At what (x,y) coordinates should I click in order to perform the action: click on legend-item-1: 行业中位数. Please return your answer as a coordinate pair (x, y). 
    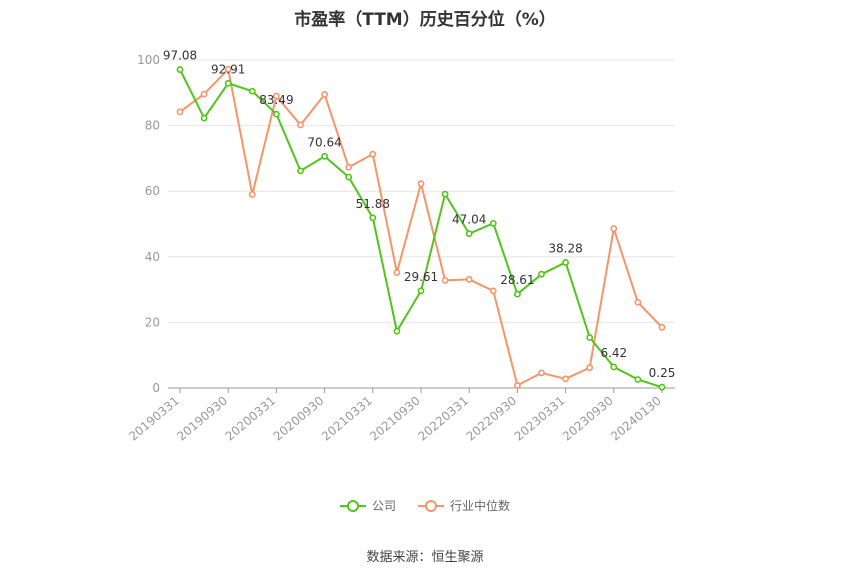
    Looking at the image, I should click on (464, 505).